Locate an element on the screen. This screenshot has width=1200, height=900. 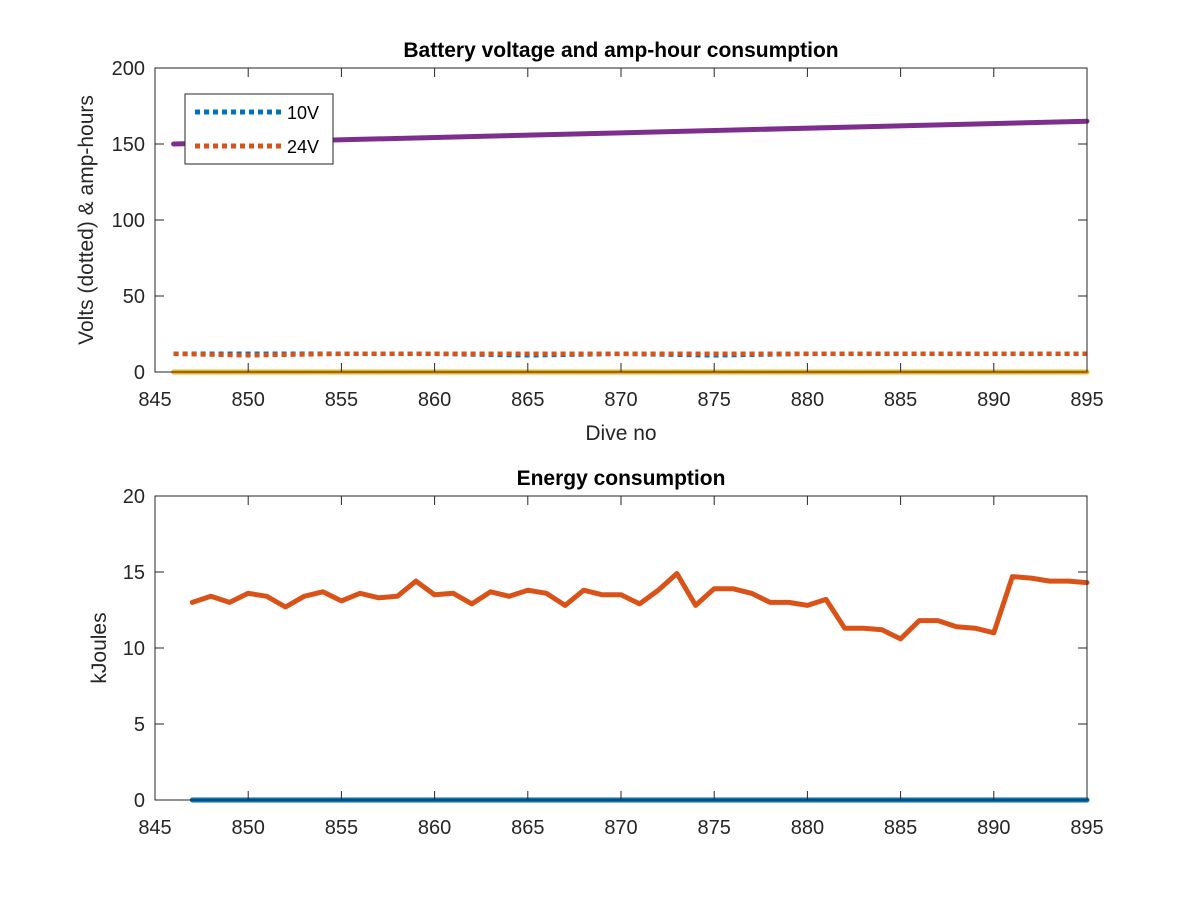
energy-y-tick-label: 20 is located at coordinates (134, 497).